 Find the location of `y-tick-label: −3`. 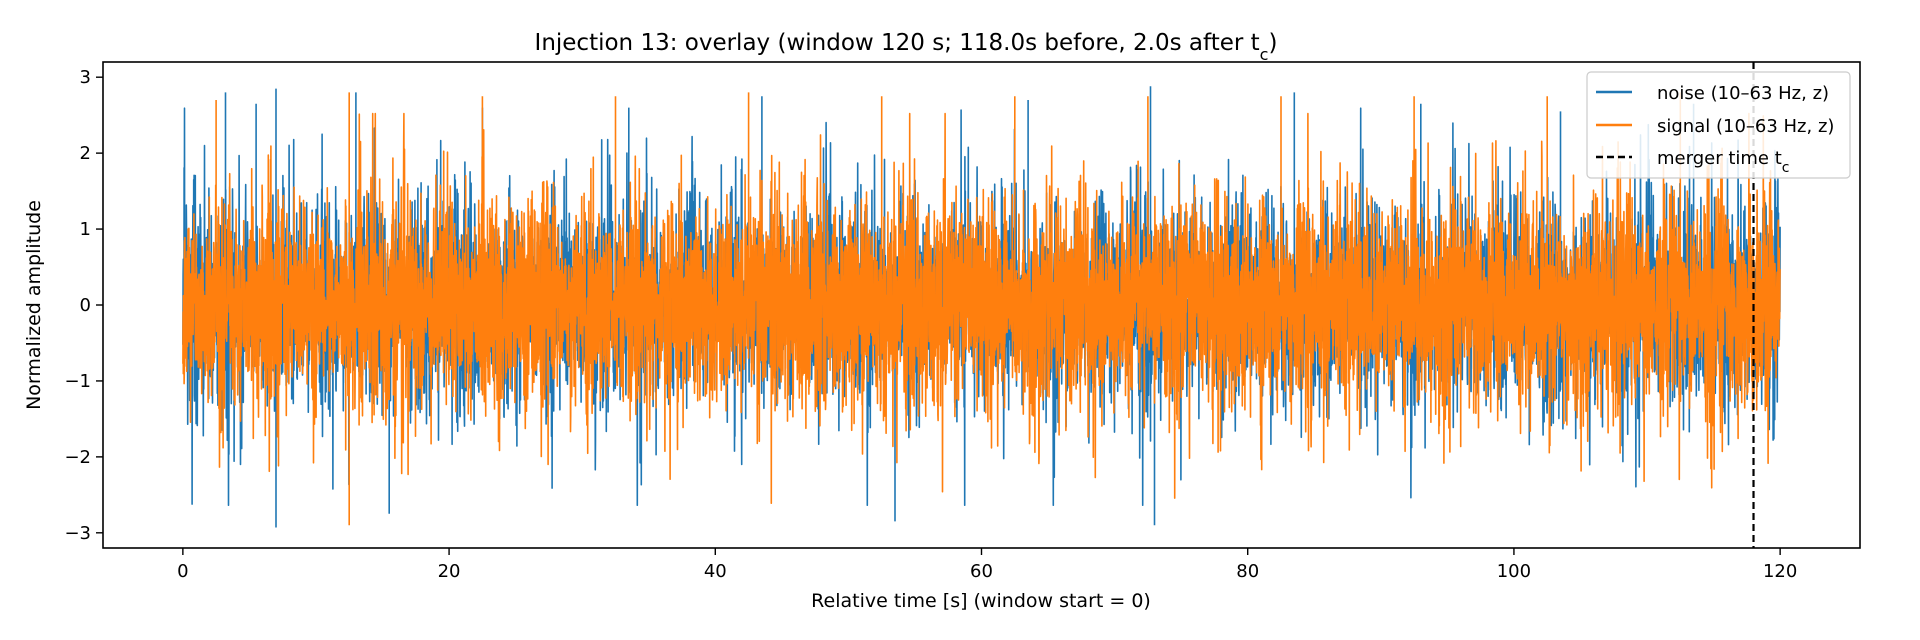

y-tick-label: −3 is located at coordinates (77, 533).